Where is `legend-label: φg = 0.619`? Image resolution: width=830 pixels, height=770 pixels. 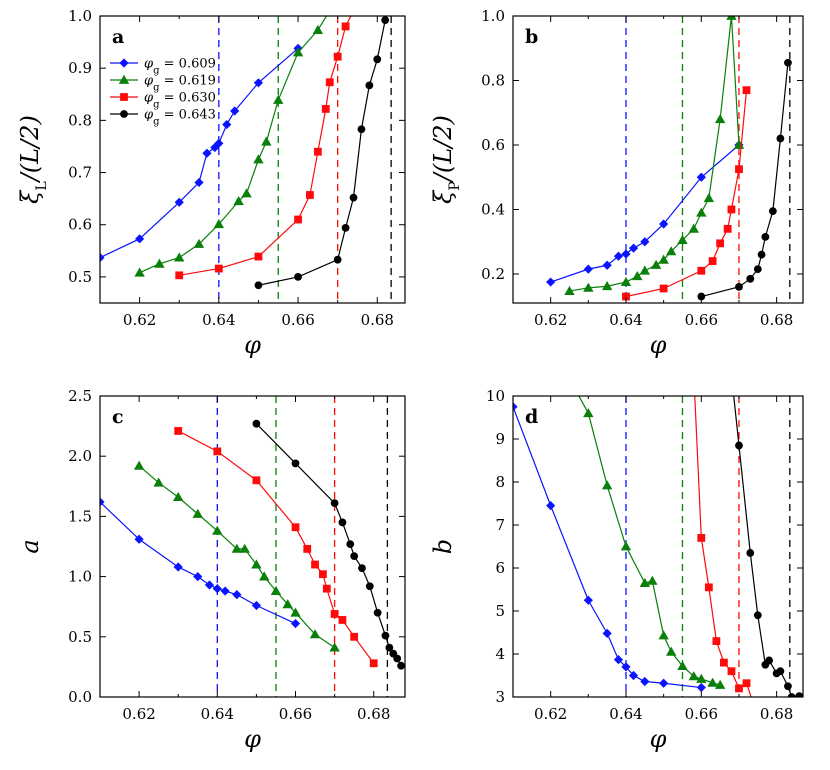 legend-label: φg = 0.619 is located at coordinates (180, 84).